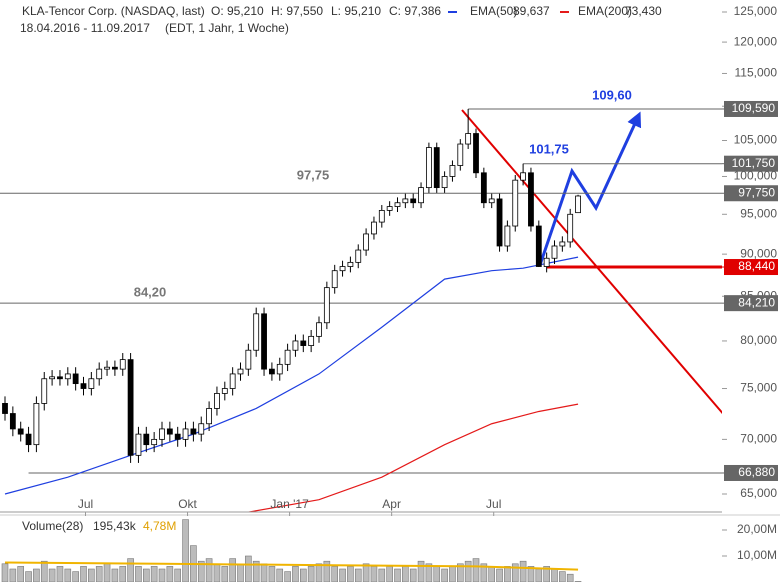 The image size is (780, 582). Describe the element at coordinates (391, 504) in the screenshot. I see `x-tick-label: Apr` at that location.